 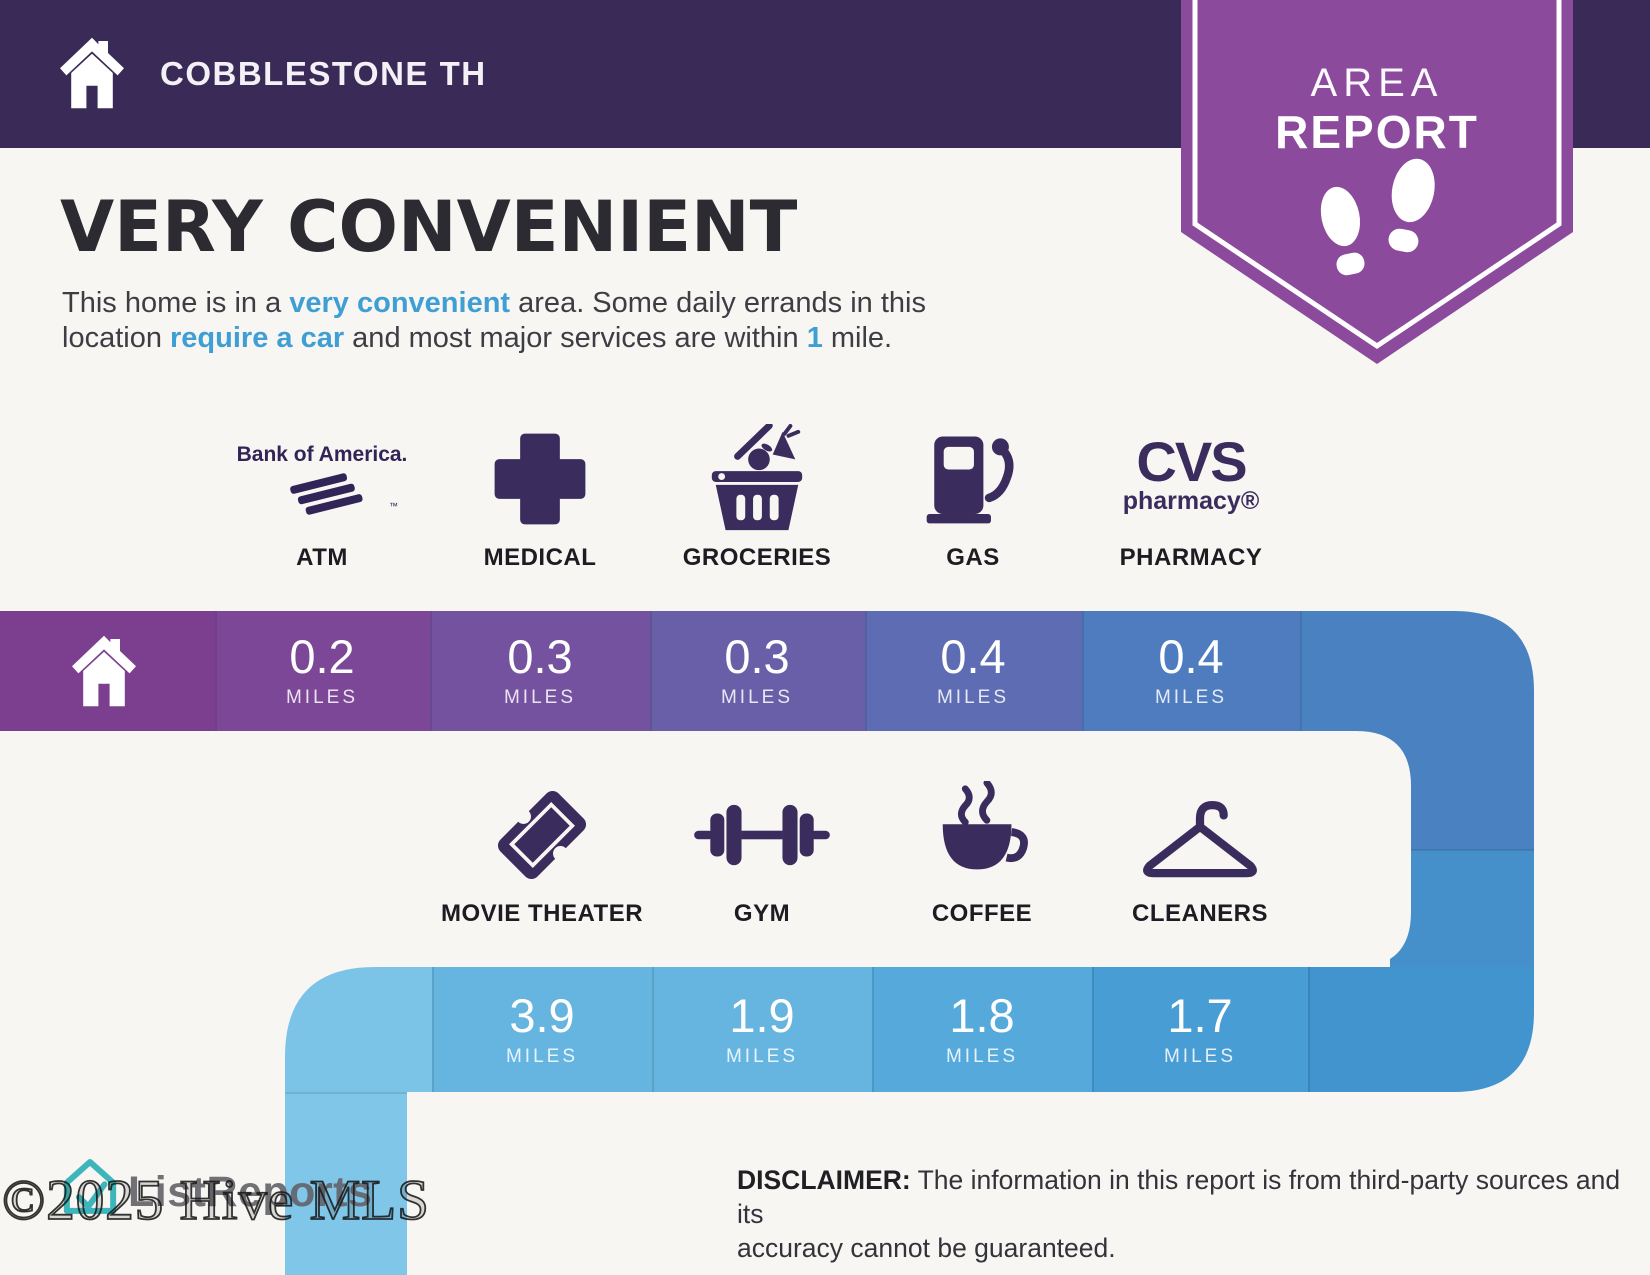 What do you see at coordinates (116, 338) in the screenshot?
I see `intro-l2a: location` at bounding box center [116, 338].